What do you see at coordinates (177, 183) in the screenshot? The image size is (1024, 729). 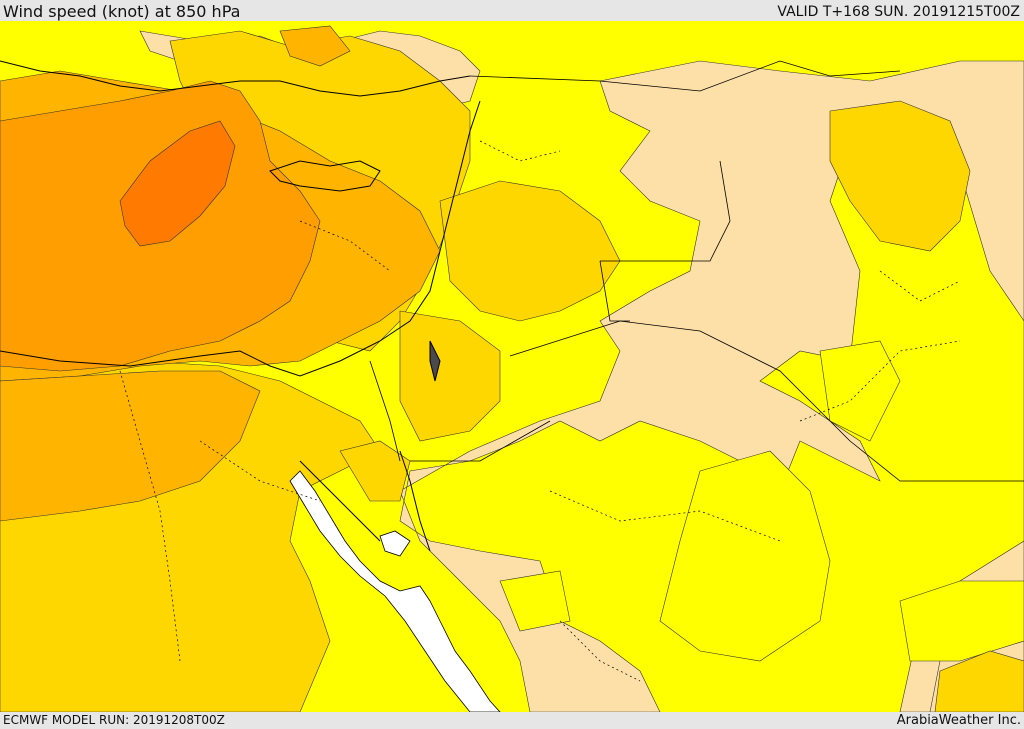 I see `deep-orange-core` at bounding box center [177, 183].